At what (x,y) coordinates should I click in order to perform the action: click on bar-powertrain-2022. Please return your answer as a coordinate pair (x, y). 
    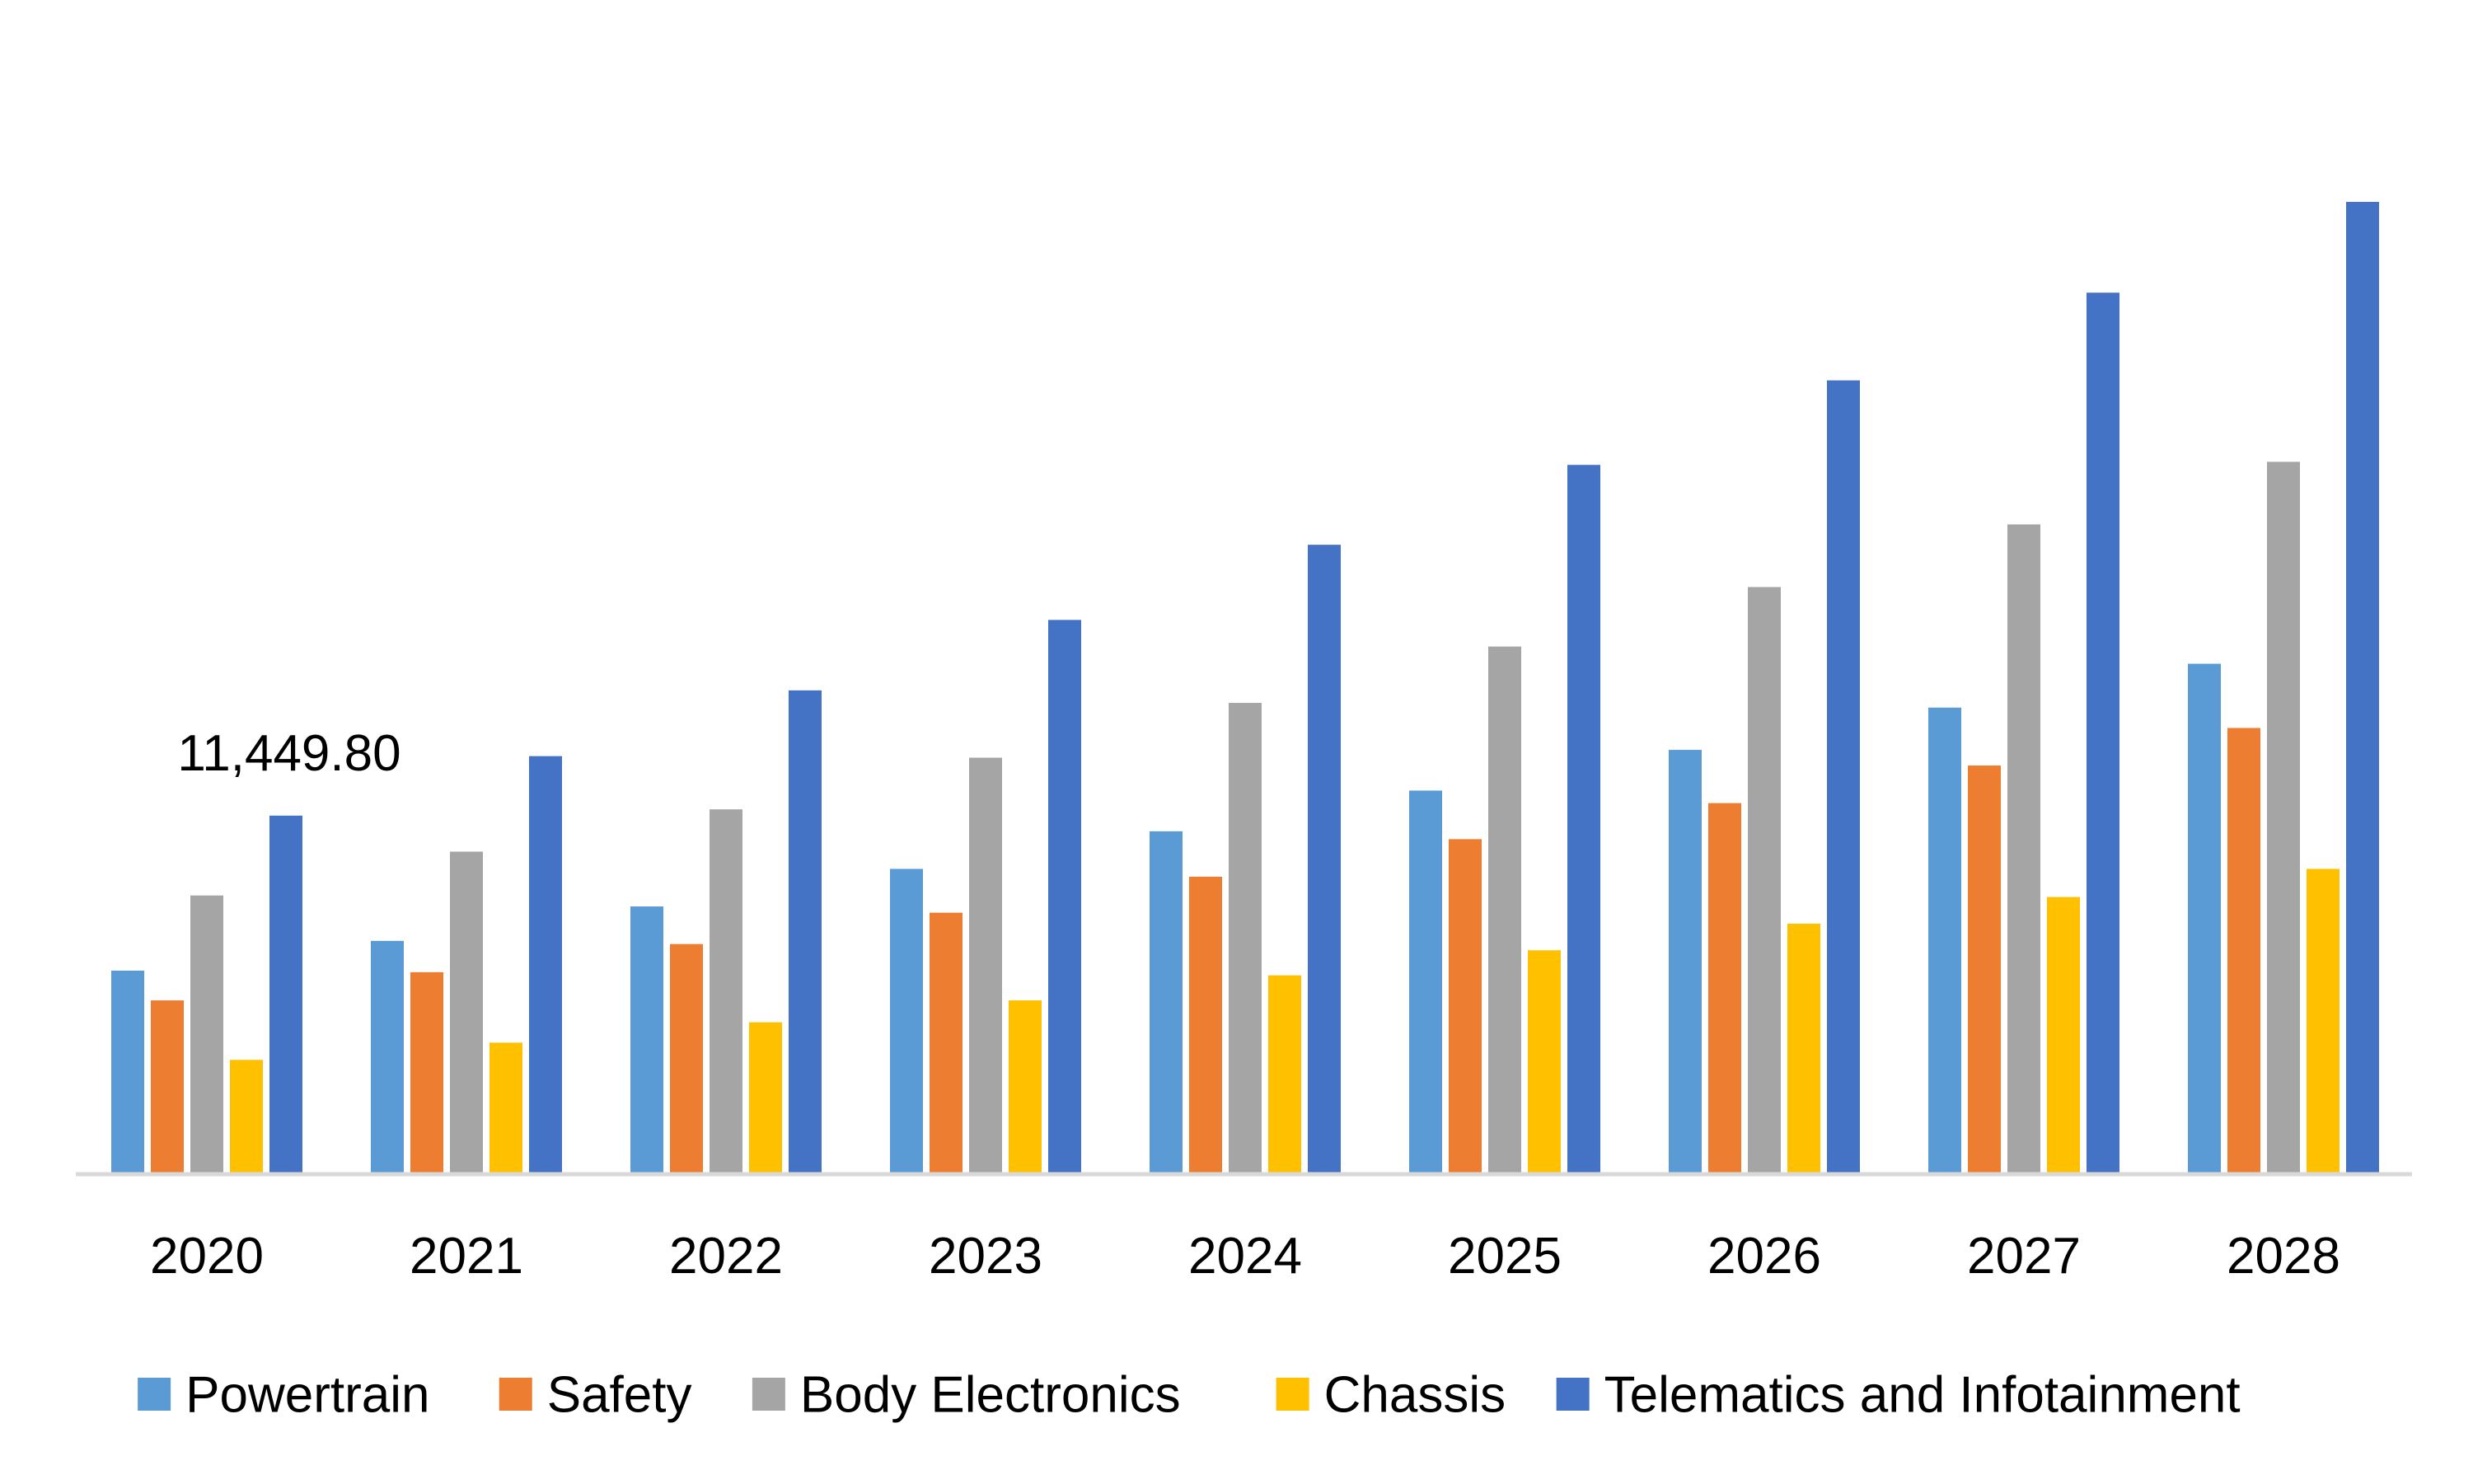
    Looking at the image, I should click on (646, 1040).